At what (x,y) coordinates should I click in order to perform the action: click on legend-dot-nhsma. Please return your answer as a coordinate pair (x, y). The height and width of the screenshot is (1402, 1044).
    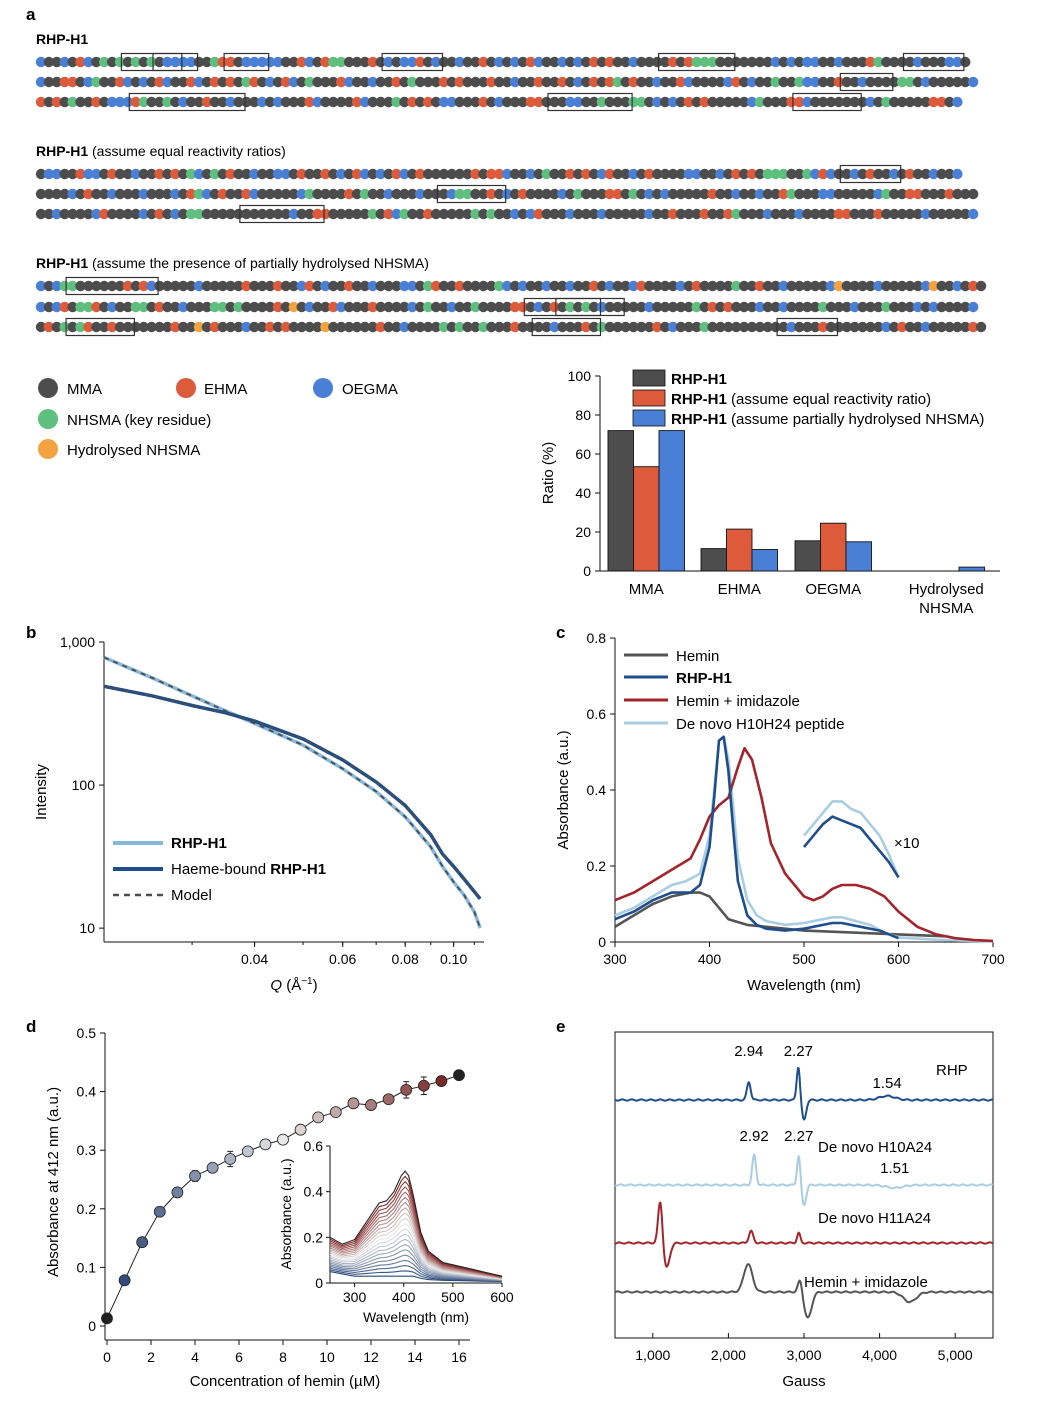
    Looking at the image, I should click on (48, 419).